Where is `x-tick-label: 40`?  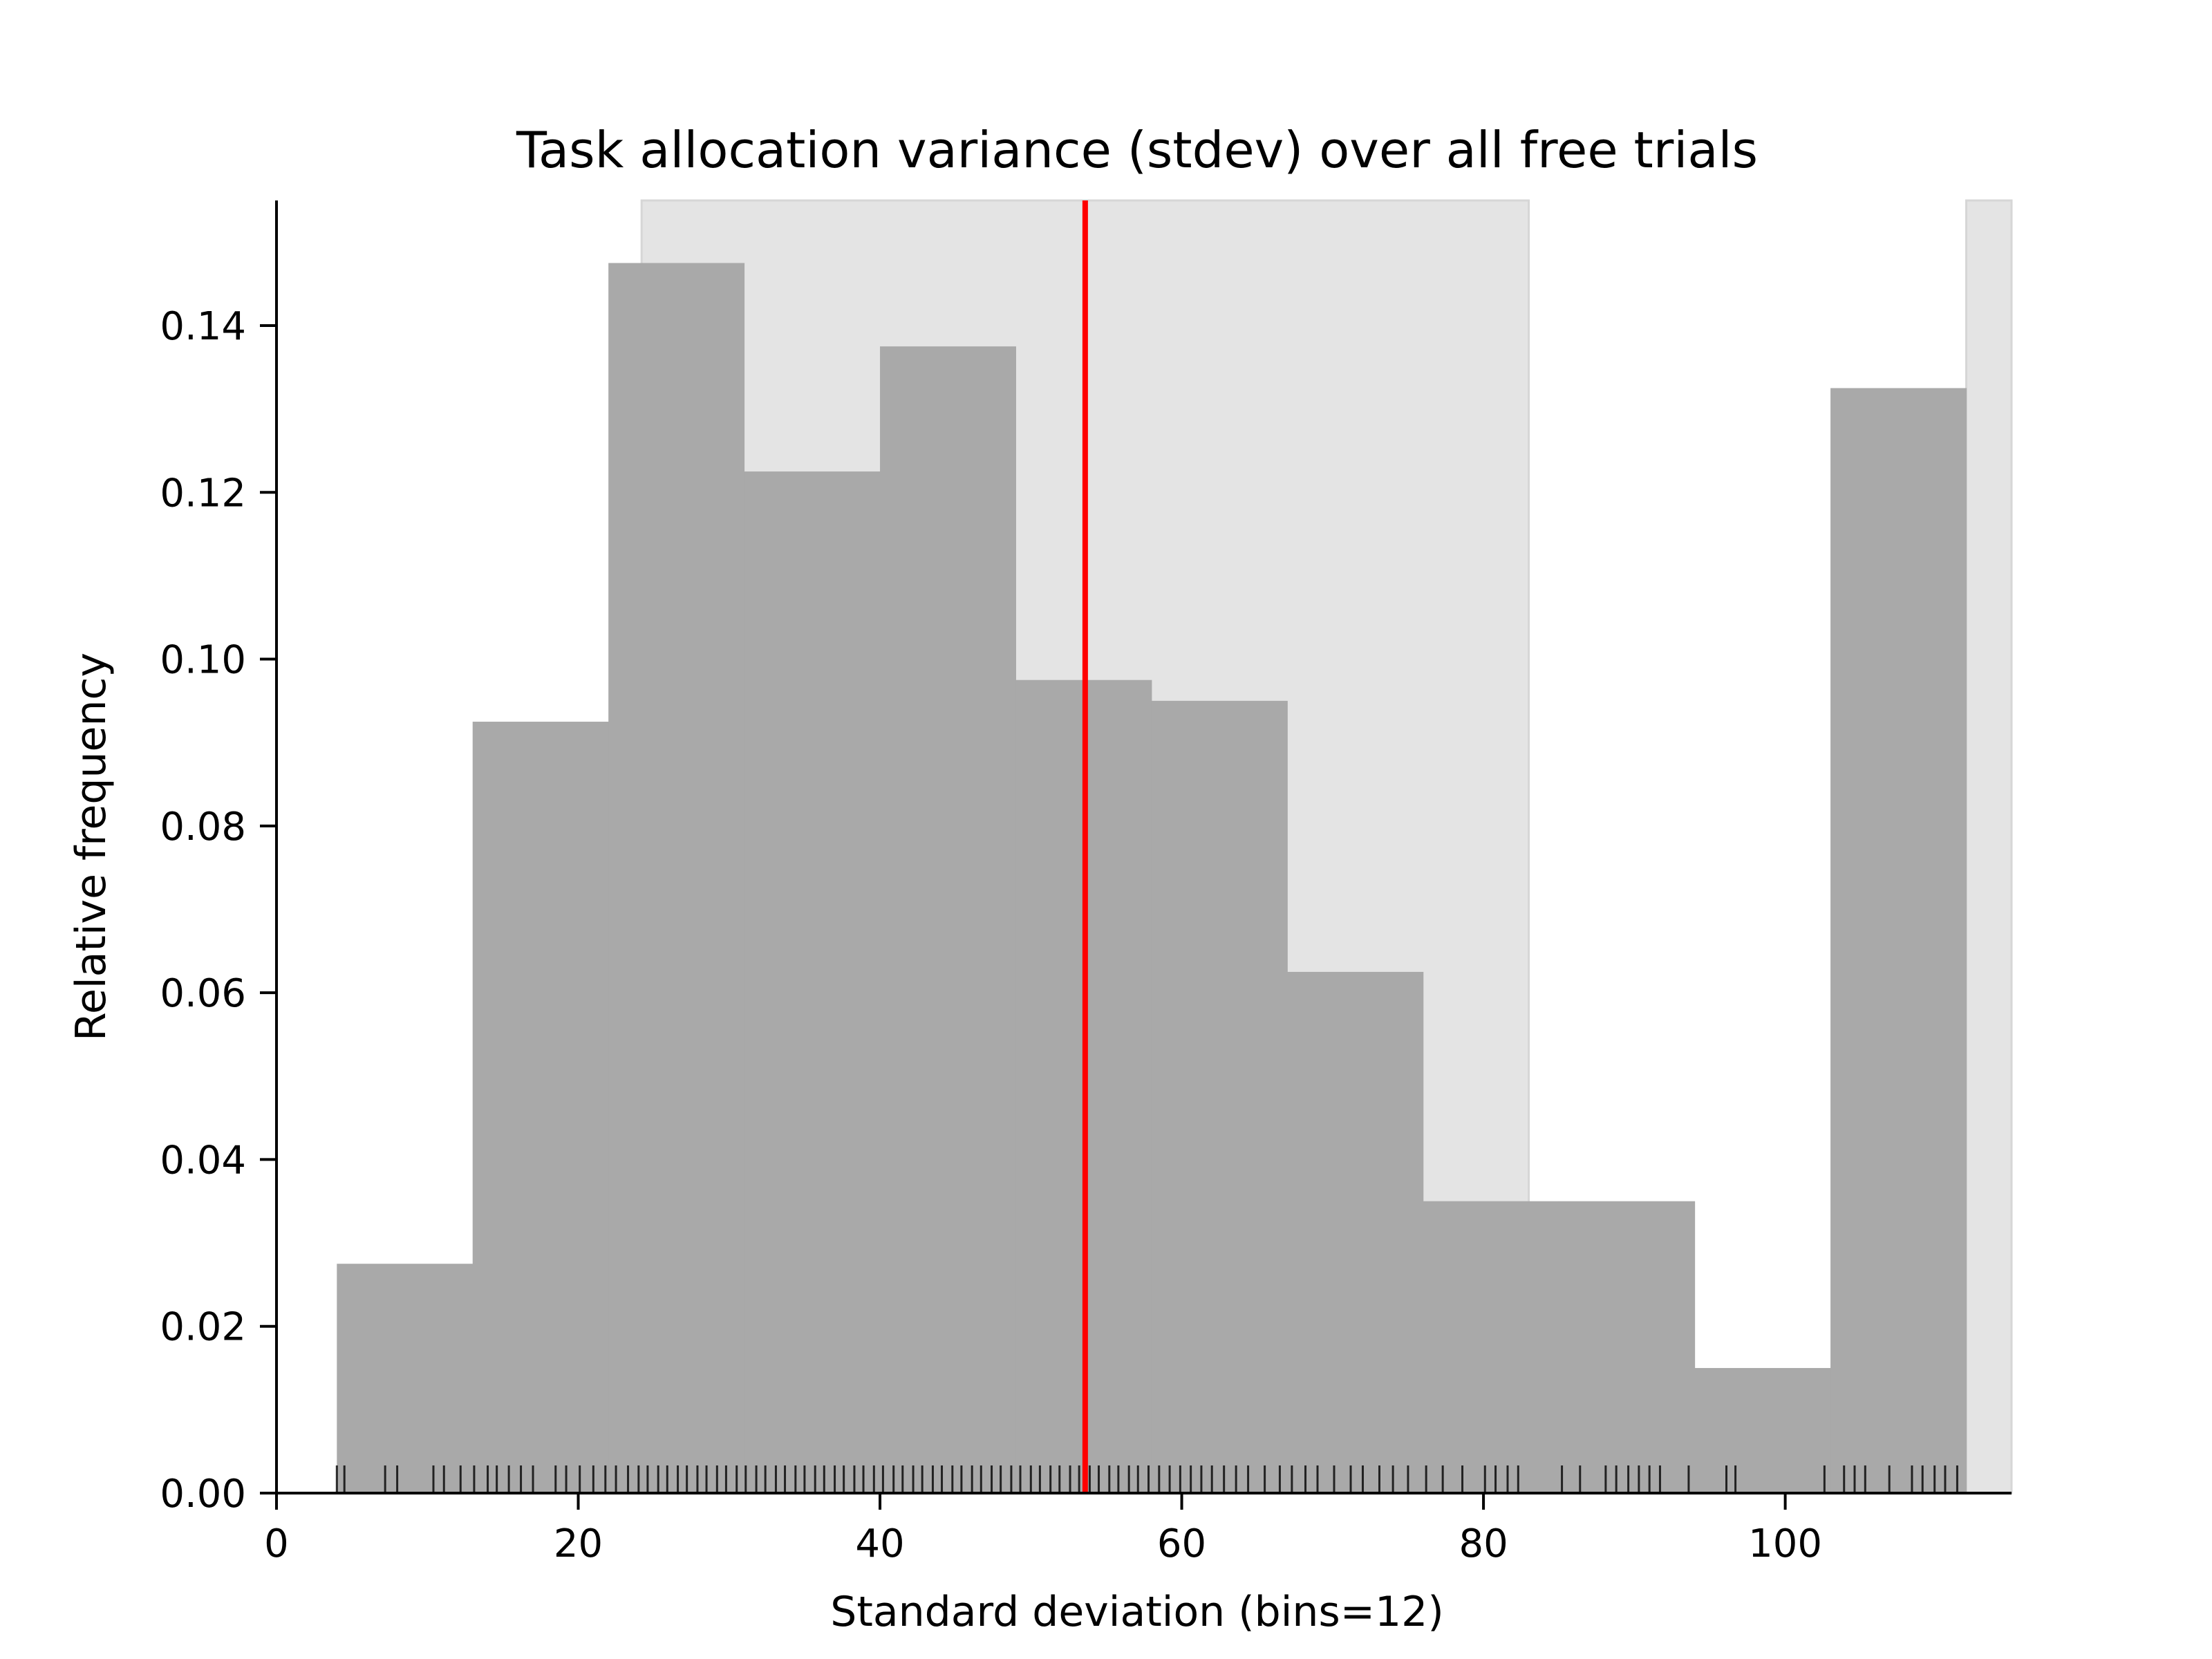
x-tick-label: 40 is located at coordinates (880, 1544).